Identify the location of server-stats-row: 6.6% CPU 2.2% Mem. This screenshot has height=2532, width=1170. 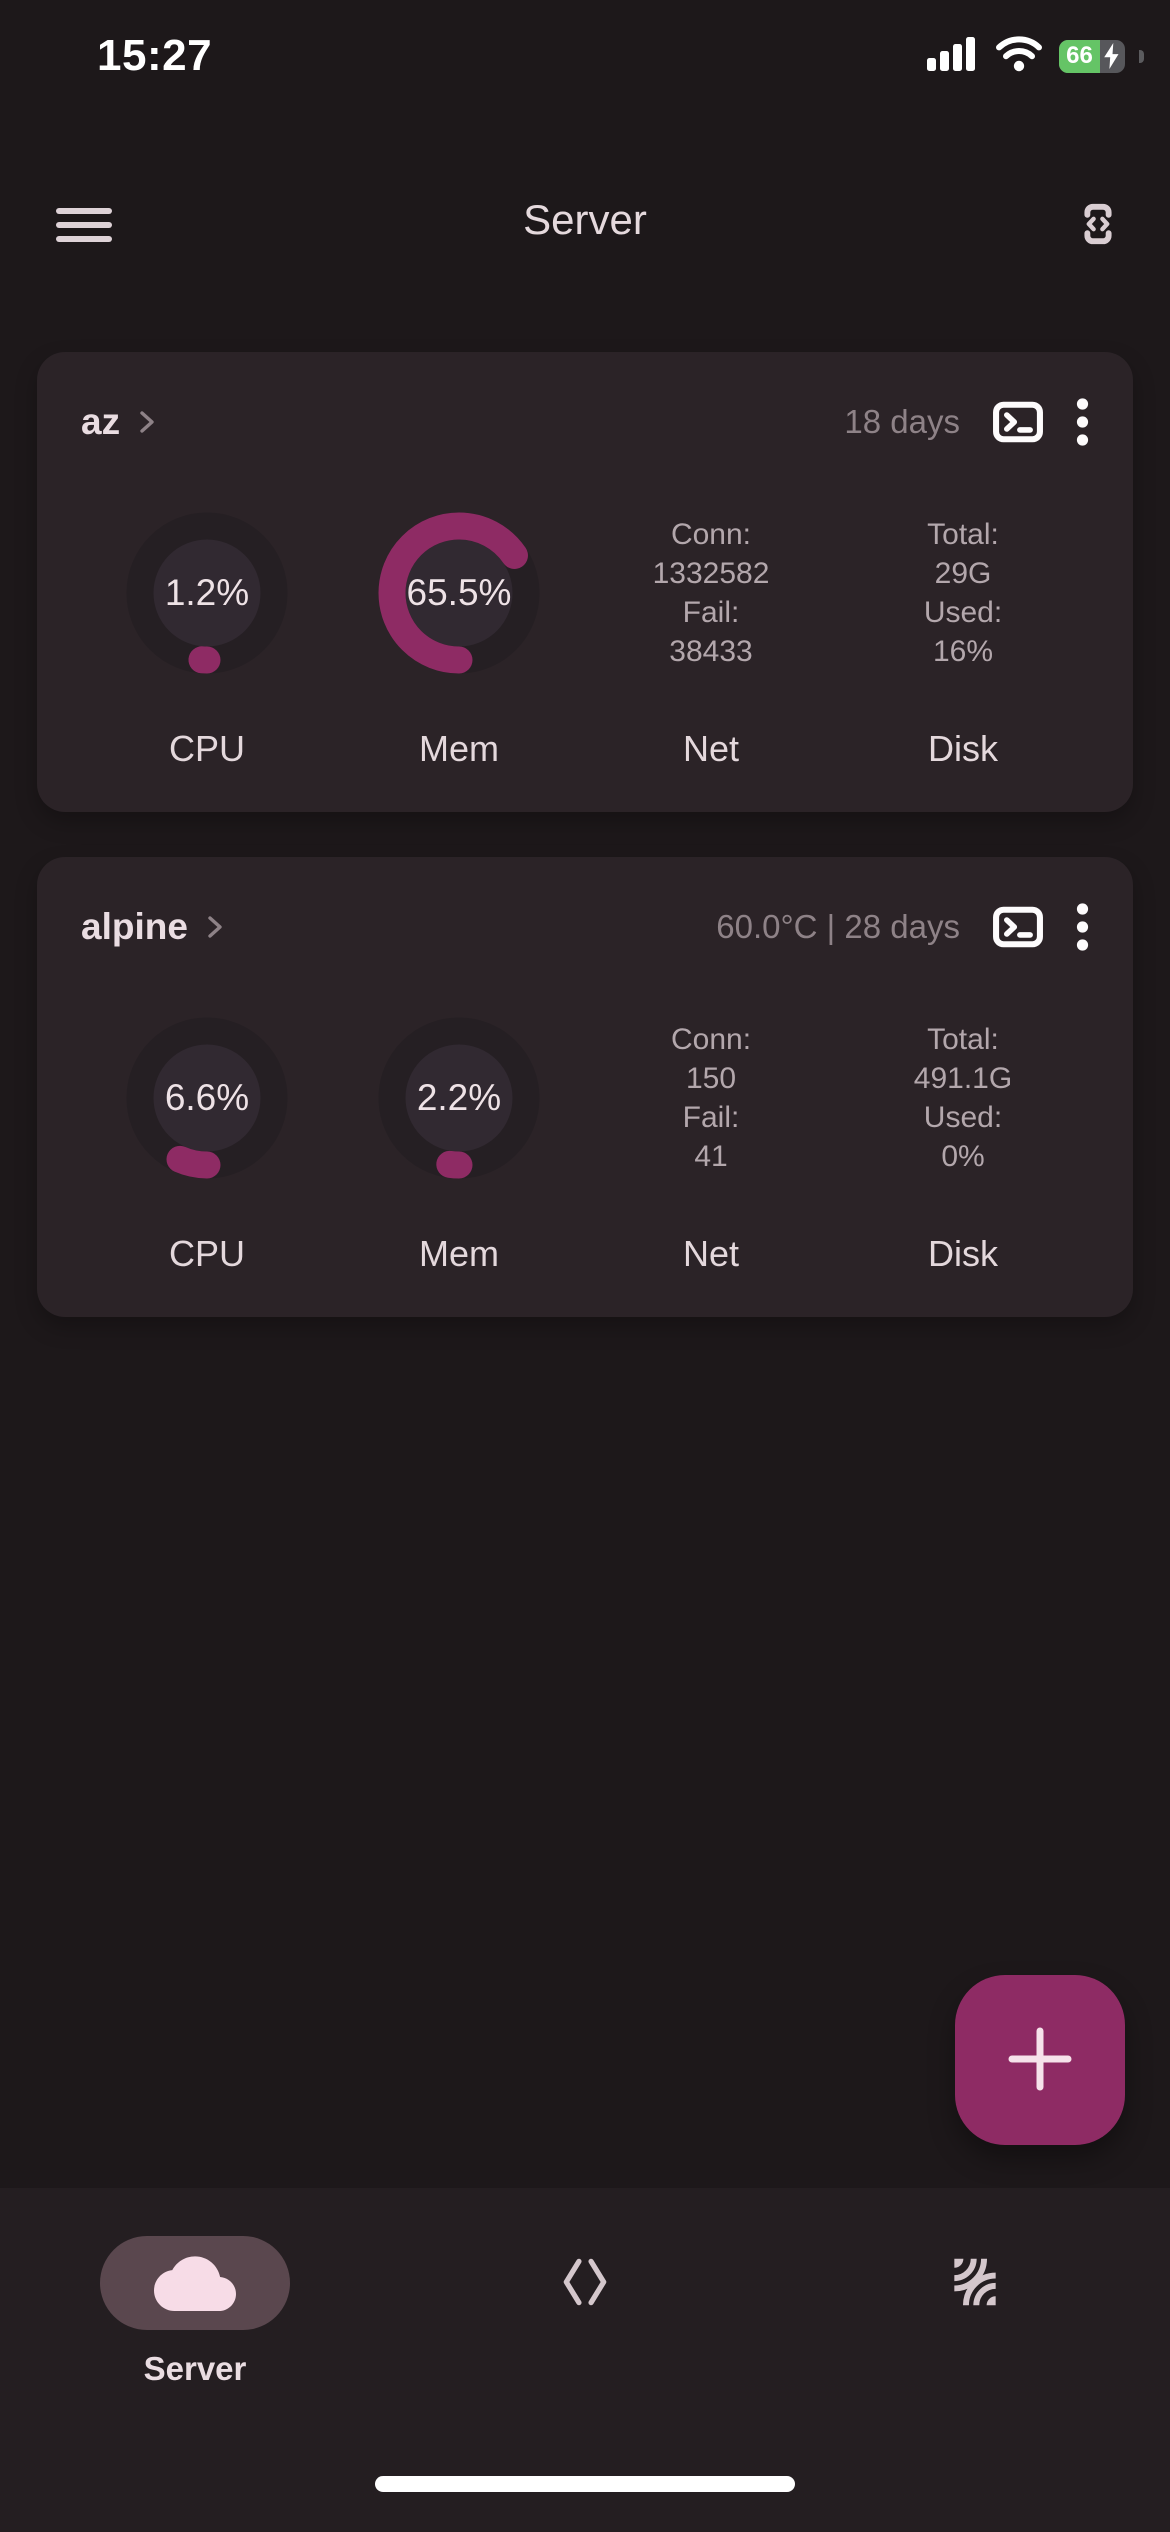
(585, 1139).